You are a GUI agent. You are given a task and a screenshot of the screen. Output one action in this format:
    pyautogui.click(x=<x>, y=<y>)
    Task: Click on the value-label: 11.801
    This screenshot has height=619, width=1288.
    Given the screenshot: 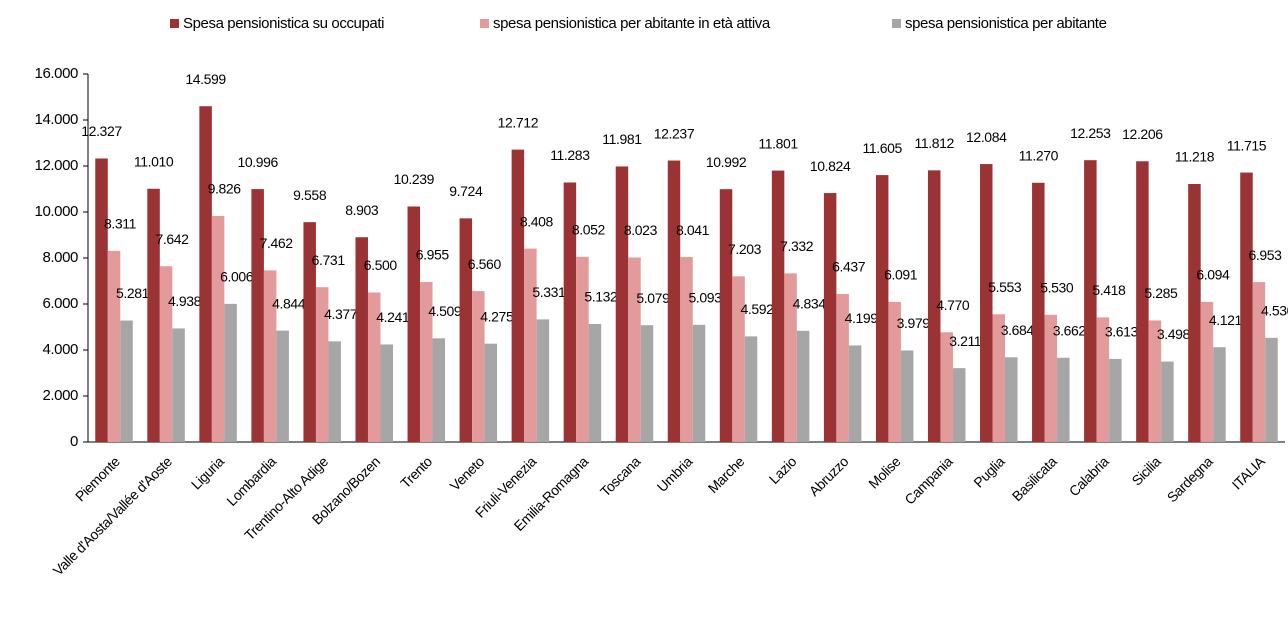 What is the action you would take?
    pyautogui.click(x=778, y=143)
    